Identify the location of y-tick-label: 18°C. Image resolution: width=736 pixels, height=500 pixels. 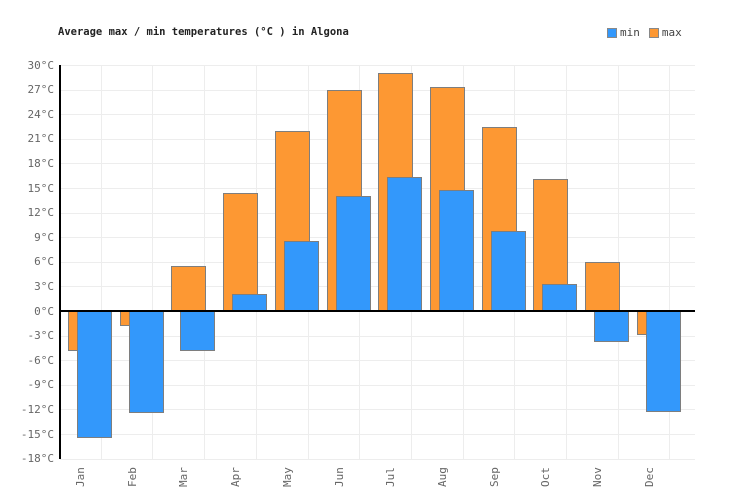
(41, 163).